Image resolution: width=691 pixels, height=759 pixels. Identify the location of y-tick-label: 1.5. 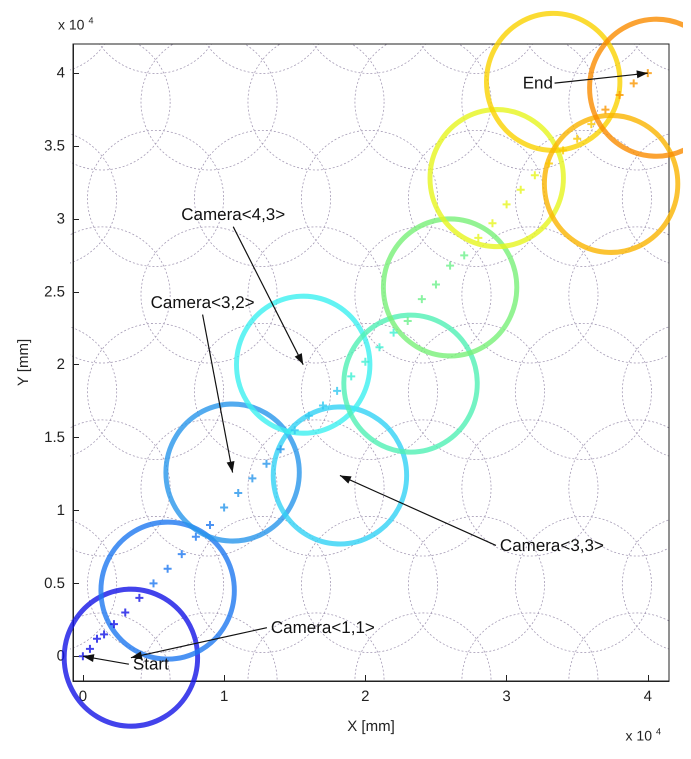
(54, 437).